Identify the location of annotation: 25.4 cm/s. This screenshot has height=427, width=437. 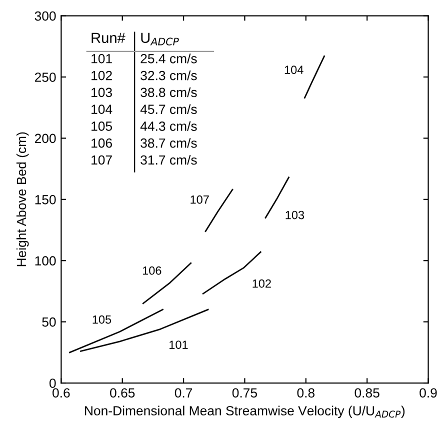
(168, 59).